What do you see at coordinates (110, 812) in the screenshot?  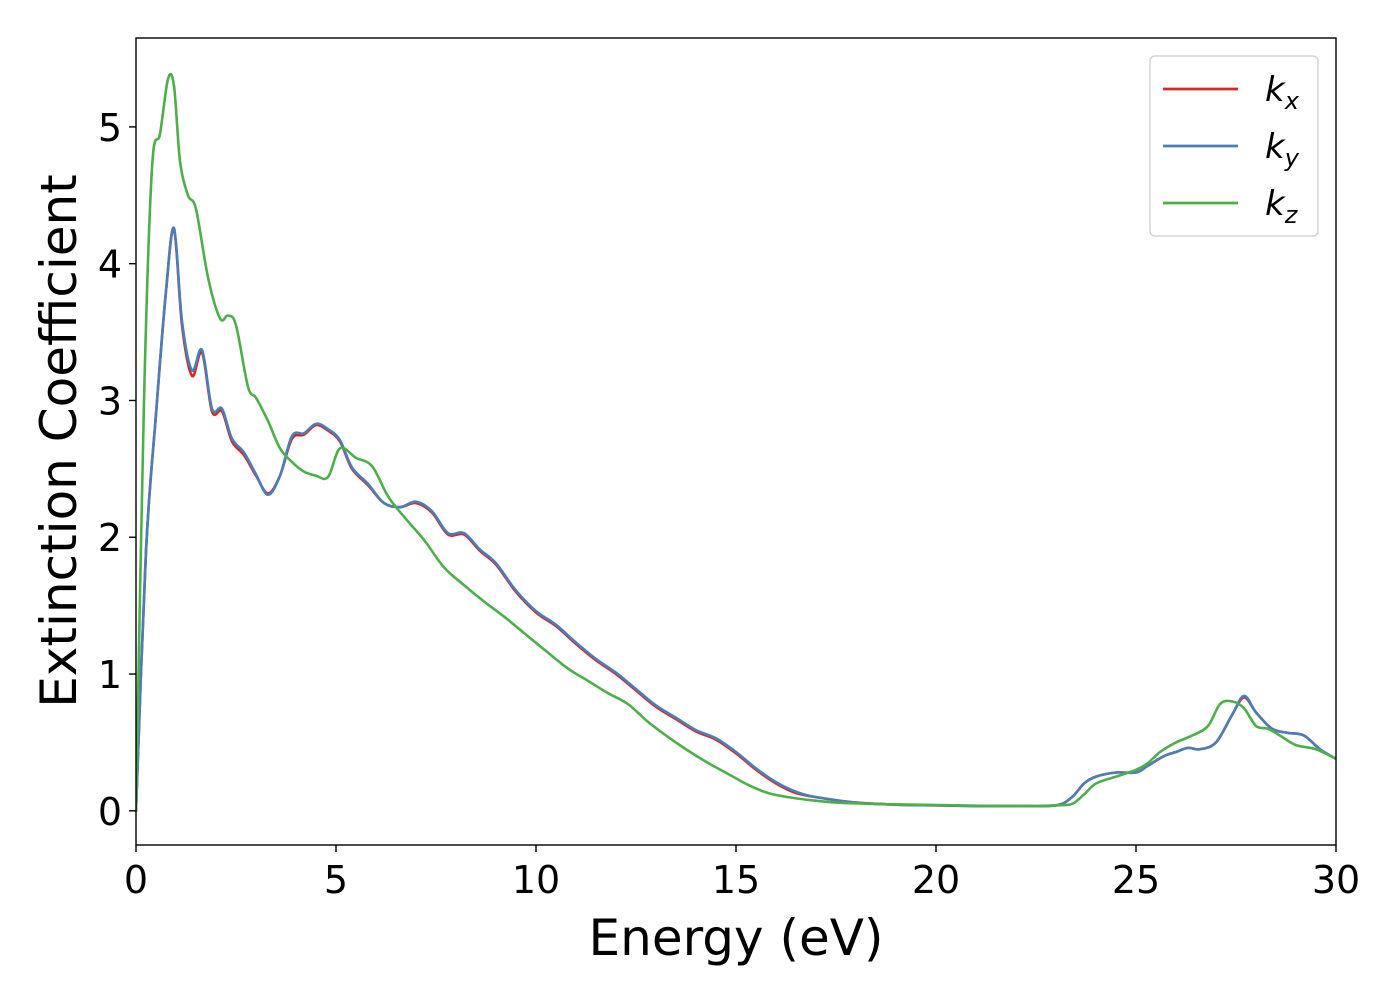 I see `y-tick-label: 0` at bounding box center [110, 812].